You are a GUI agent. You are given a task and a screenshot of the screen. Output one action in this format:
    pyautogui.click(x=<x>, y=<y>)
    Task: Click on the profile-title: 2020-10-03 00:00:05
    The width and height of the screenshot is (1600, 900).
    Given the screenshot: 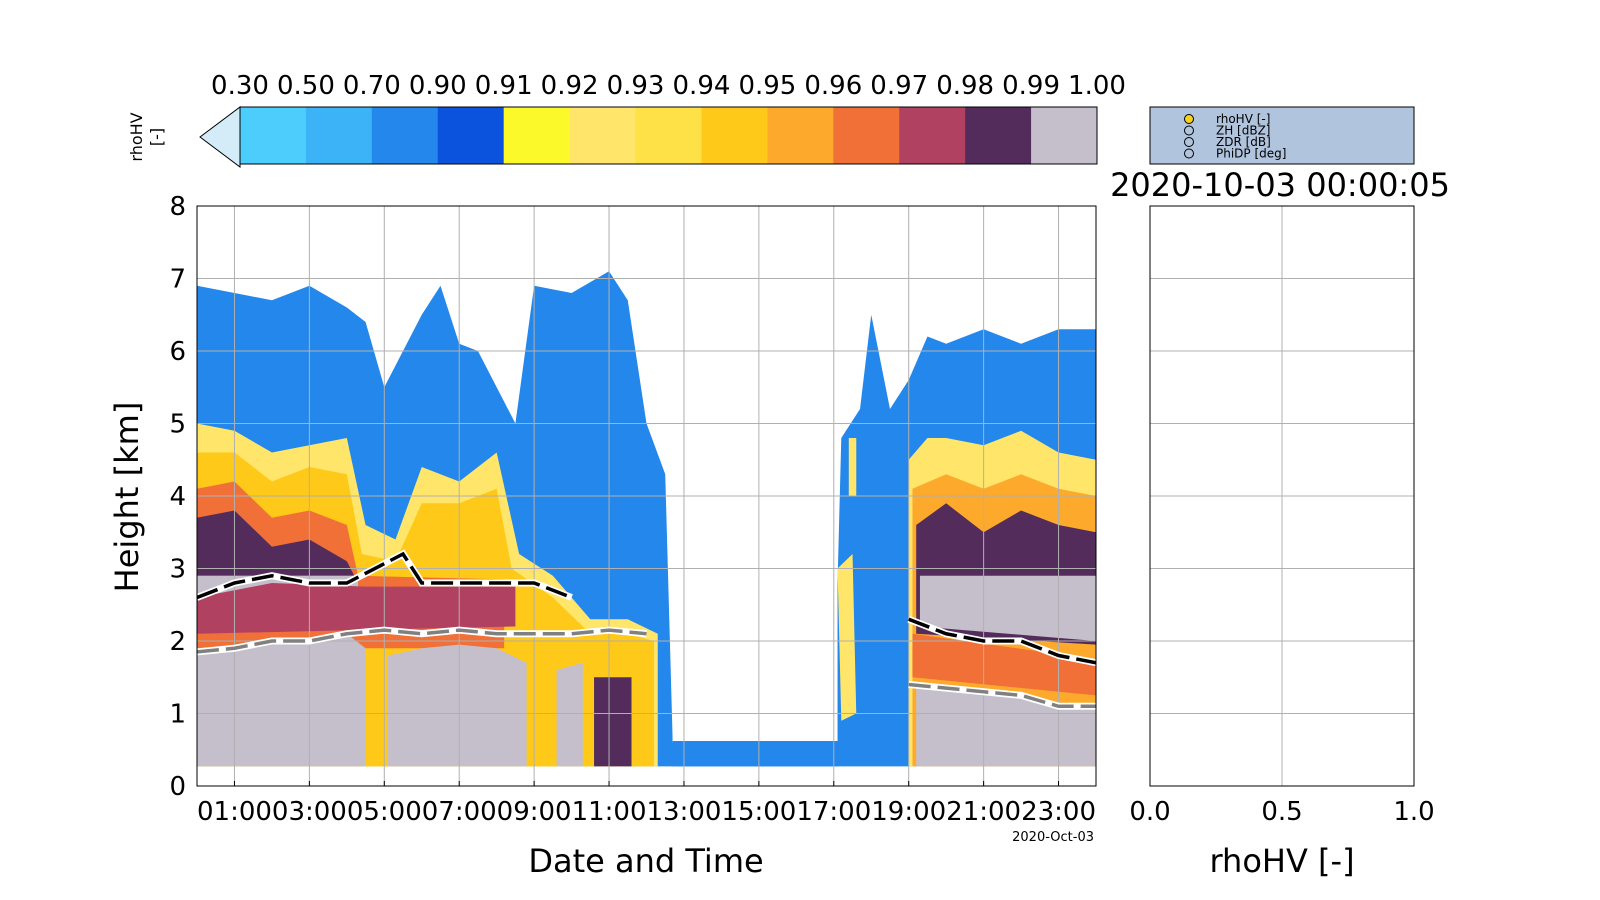 What is the action you would take?
    pyautogui.click(x=1280, y=185)
    